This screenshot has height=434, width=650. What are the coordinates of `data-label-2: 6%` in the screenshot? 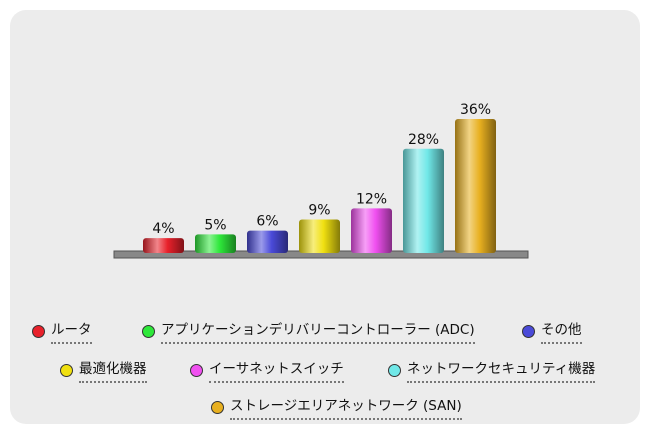 It's located at (267, 222).